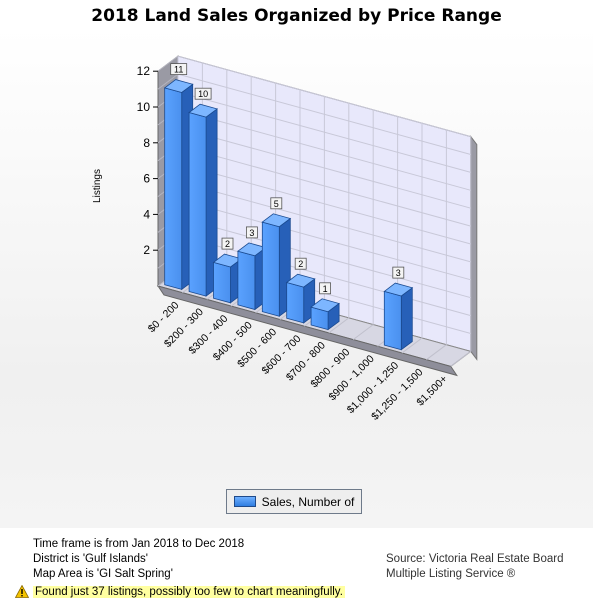 This screenshot has height=608, width=593. I want to click on y-tick-label: 10, so click(144, 107).